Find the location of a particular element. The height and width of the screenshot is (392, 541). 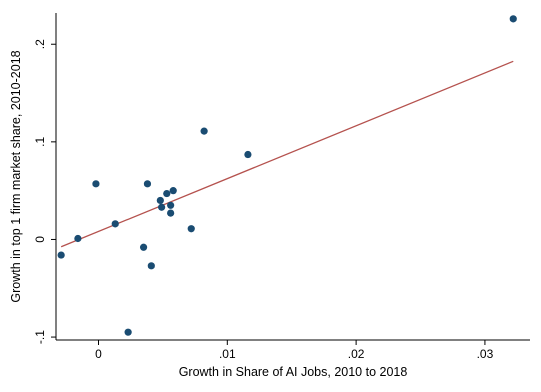

y-tick-label: .2 is located at coordinates (40, 44).